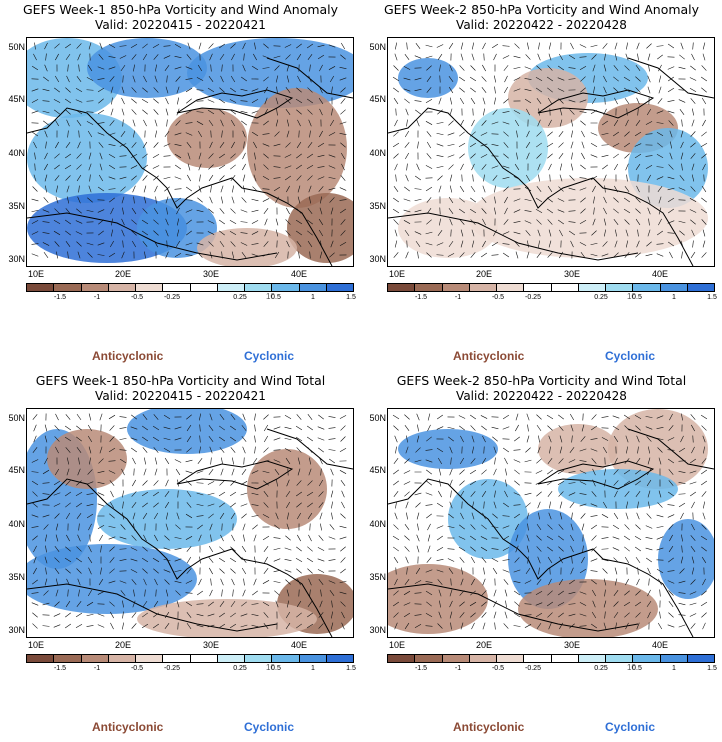  I want to click on lat-tick-label: 35N, so click(377, 577).